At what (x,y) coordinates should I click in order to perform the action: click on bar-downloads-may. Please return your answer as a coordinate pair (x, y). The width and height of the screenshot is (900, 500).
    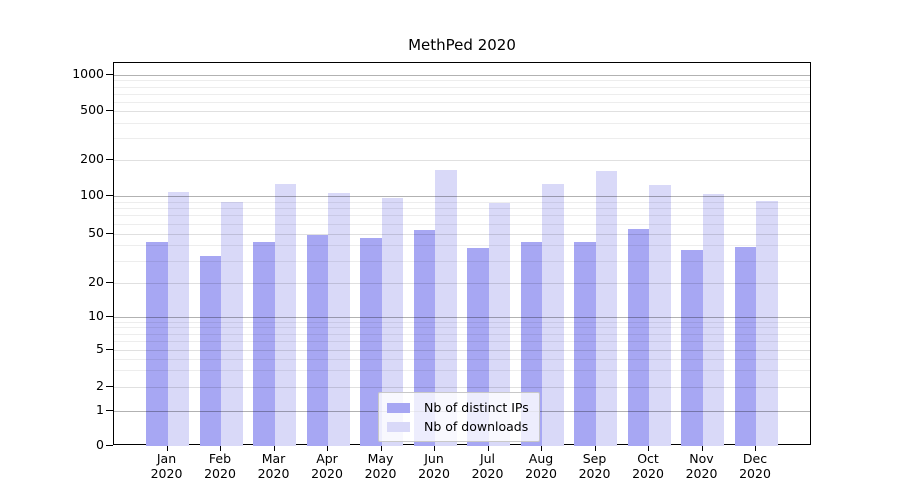
    Looking at the image, I should click on (392, 321).